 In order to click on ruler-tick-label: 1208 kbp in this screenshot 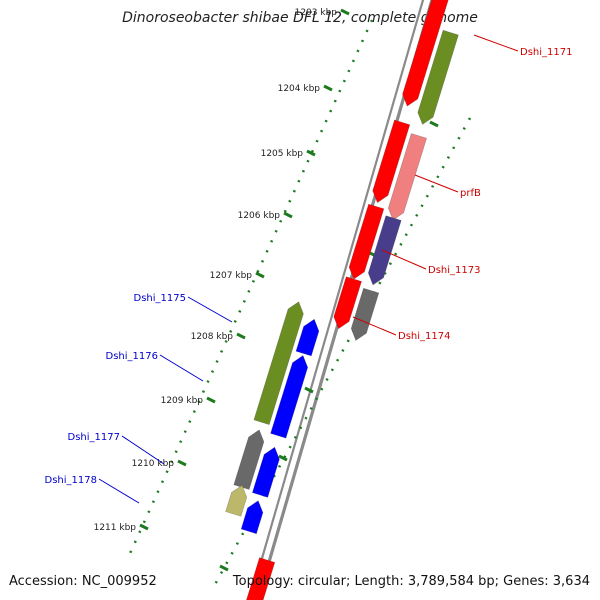, I will do `click(212, 337)`.